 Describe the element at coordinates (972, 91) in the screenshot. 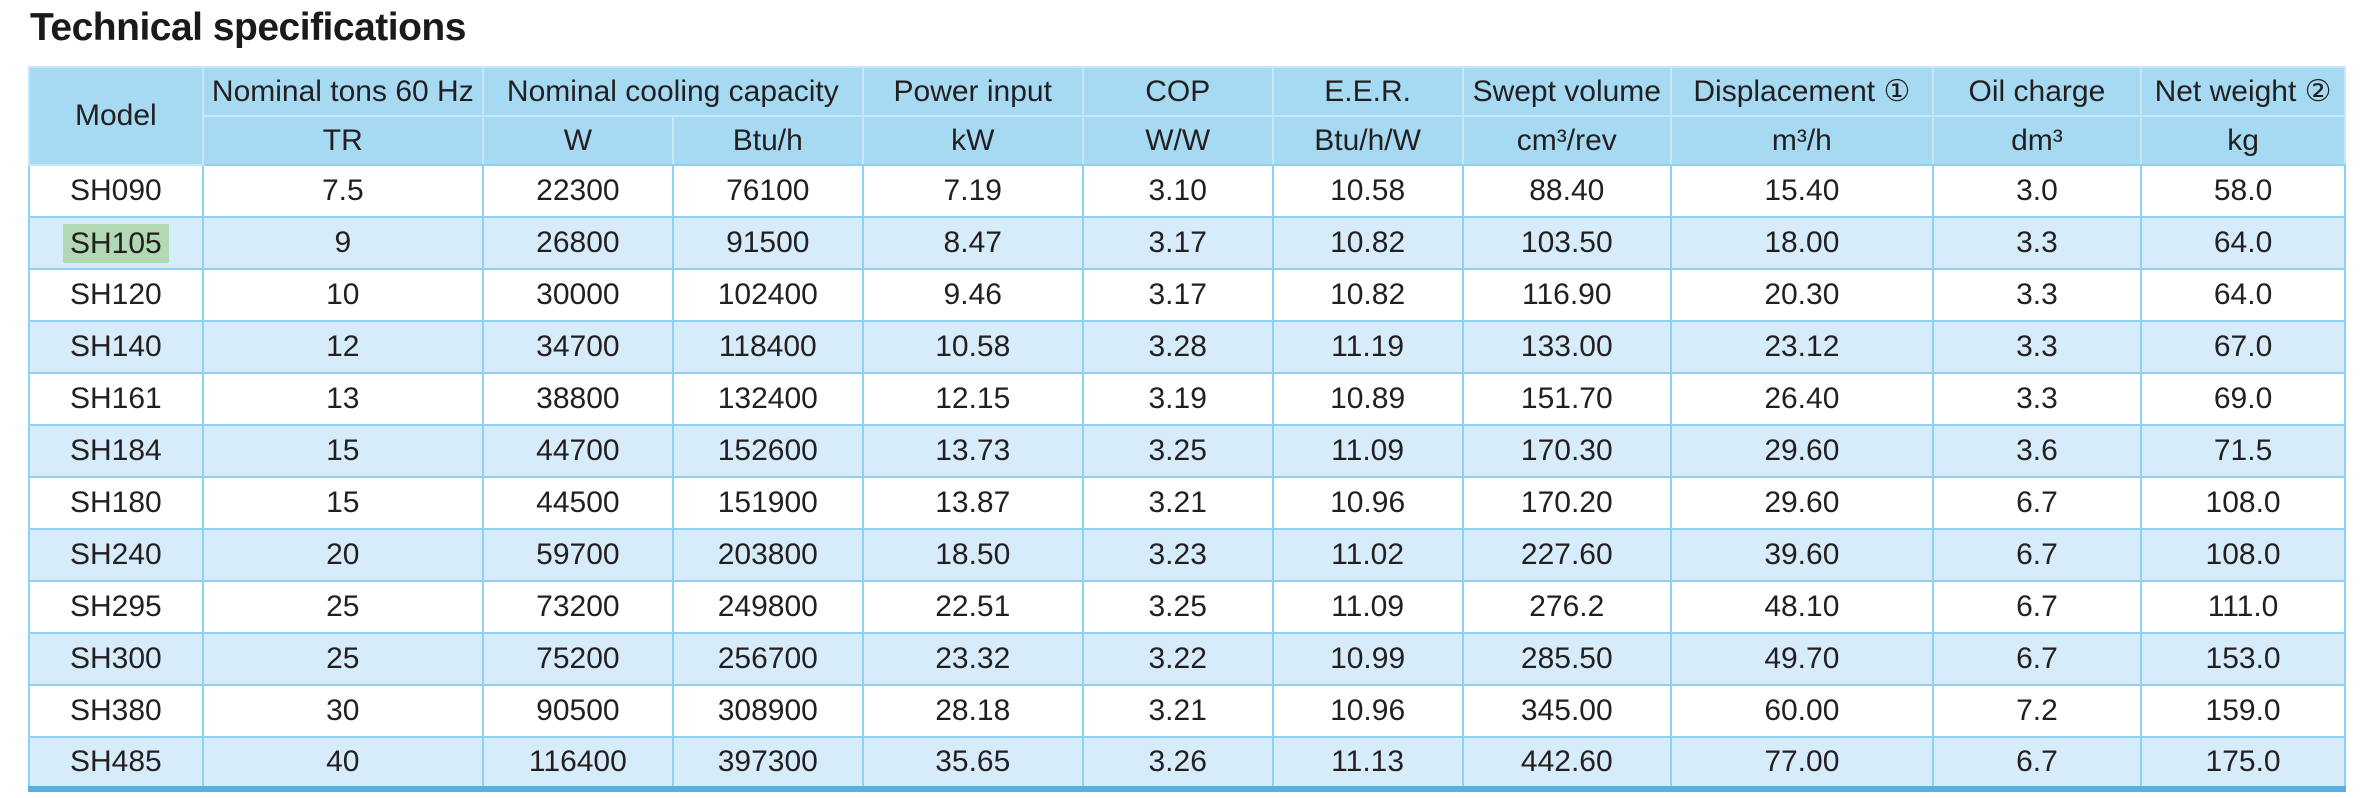

I see `col-header-power-input: Power input` at that location.